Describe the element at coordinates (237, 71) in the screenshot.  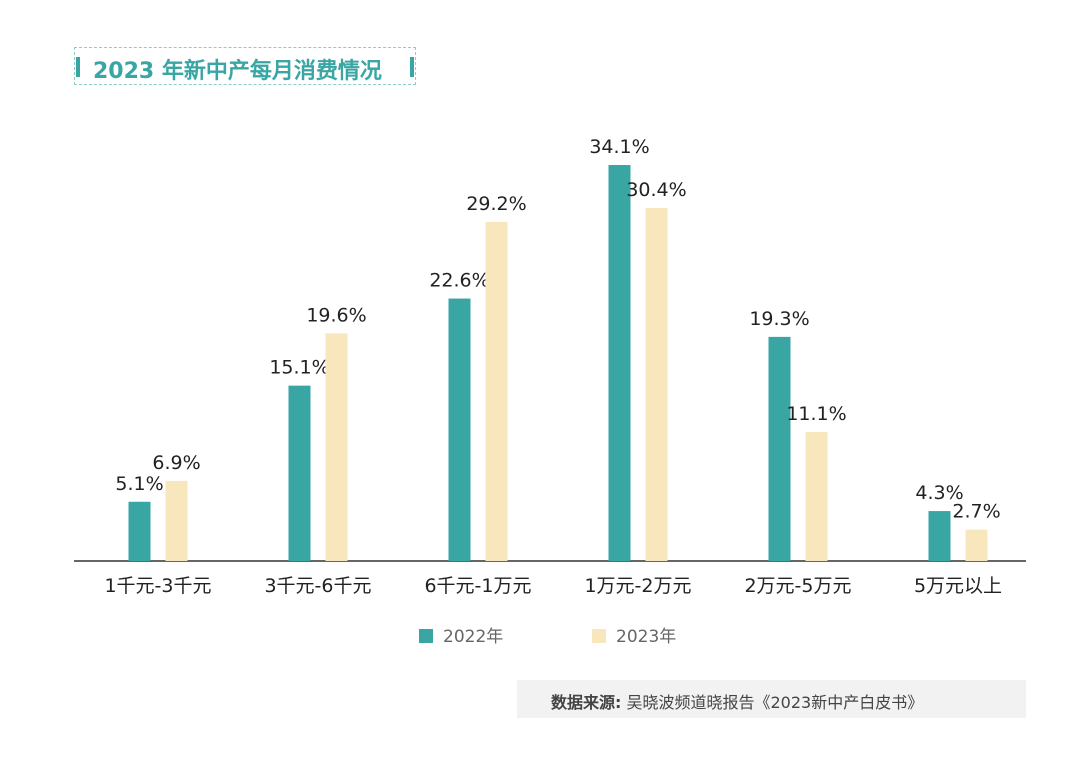
I see `chart-title: 2023 年新中产每月消费情况` at that location.